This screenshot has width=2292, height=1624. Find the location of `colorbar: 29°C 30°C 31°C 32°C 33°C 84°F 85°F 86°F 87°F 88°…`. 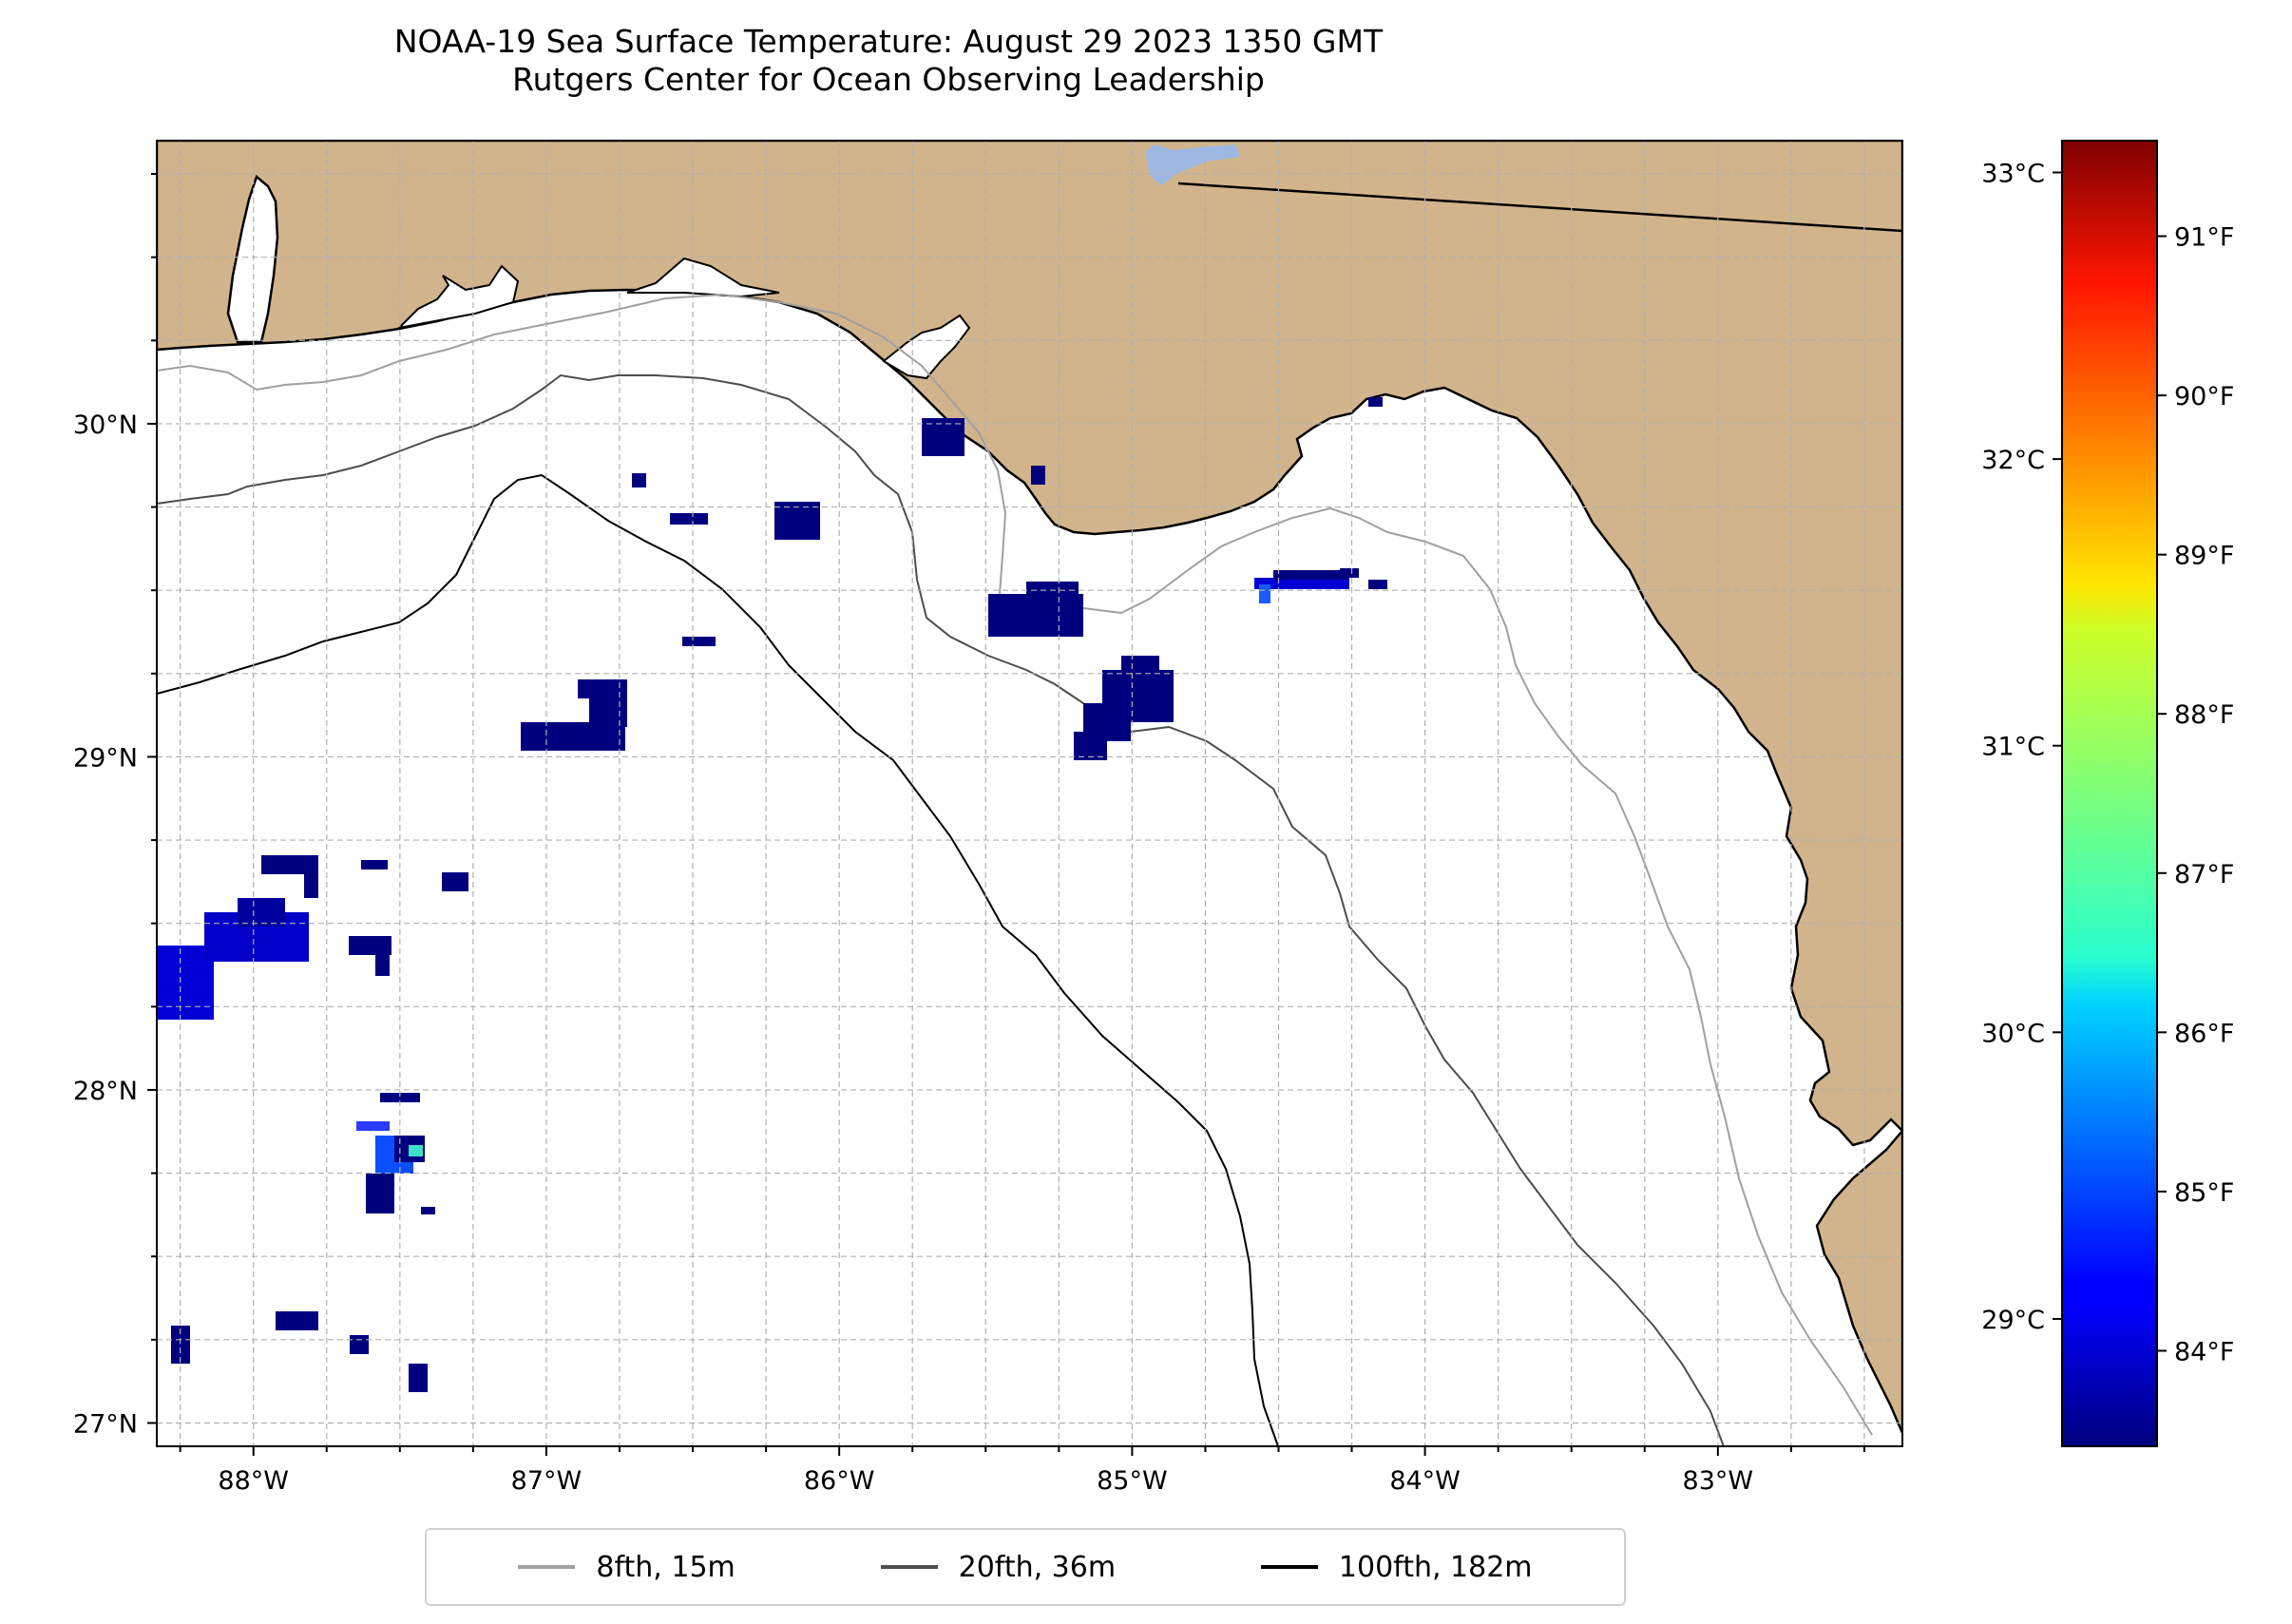

colorbar: 29°C 30°C 31°C 32°C 33°C 84°F 85°F 86°F 87°F 88°… is located at coordinates (2107, 793).